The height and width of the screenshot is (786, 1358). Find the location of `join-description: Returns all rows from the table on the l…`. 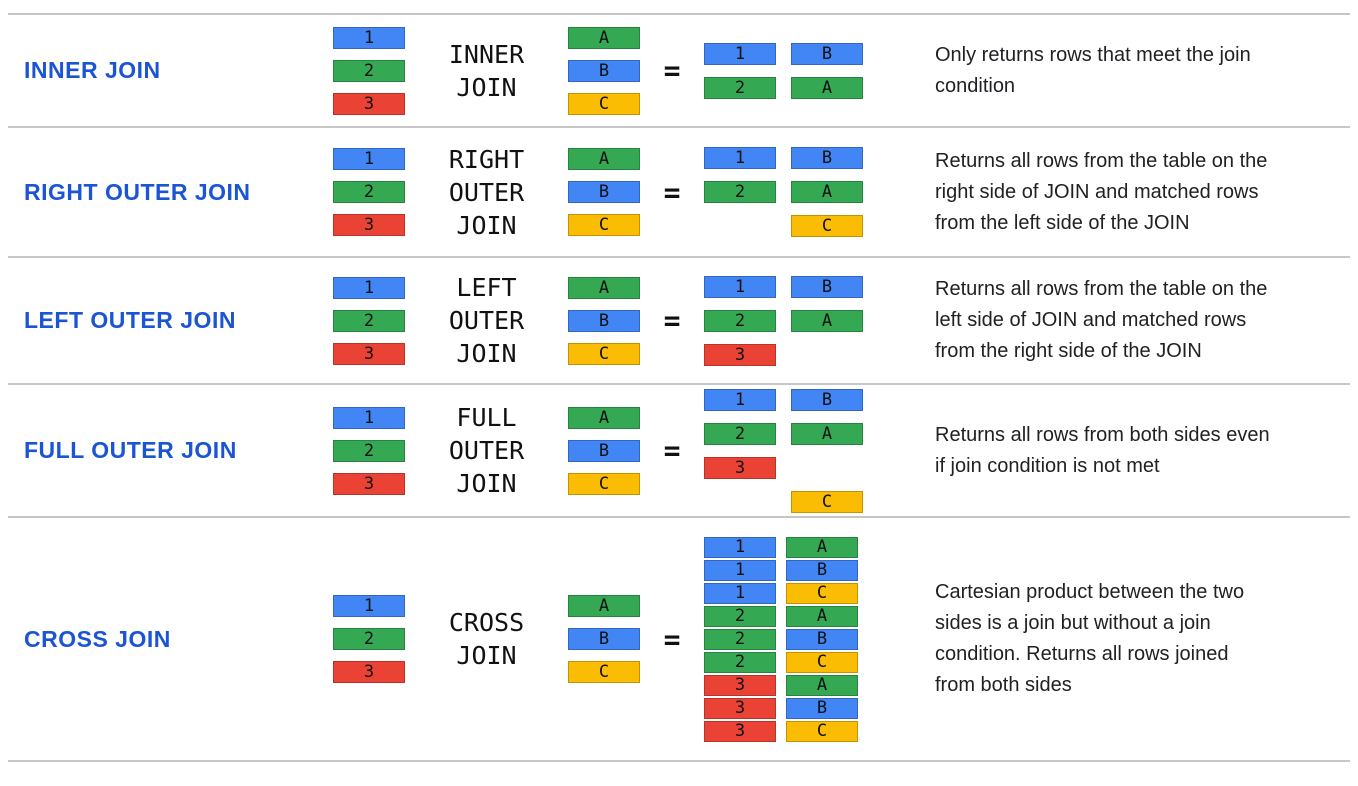

join-description: Returns all rows from the table on the l… is located at coordinates (1101, 320).